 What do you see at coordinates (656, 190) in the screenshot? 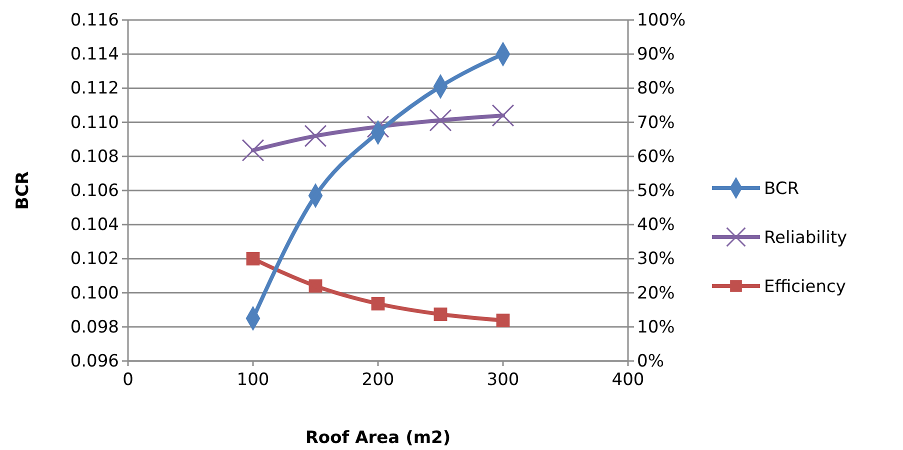
I see `y2-tick-label: 50%` at bounding box center [656, 190].